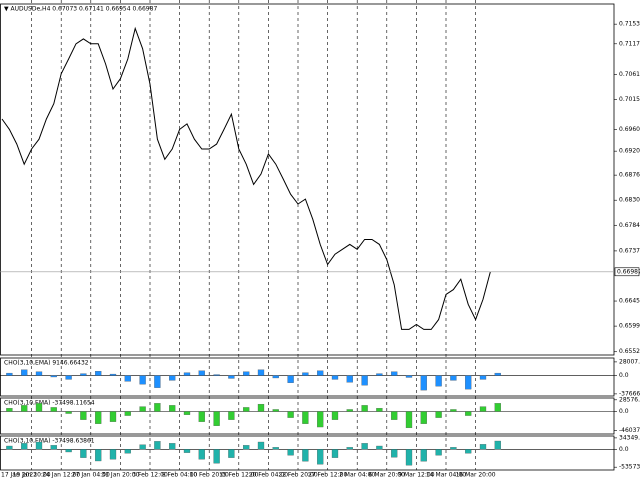 The width and height of the screenshot is (640, 480). Describe the element at coordinates (239, 475) in the screenshot. I see `x-tick-label: 15 Feb 12:00` at that location.